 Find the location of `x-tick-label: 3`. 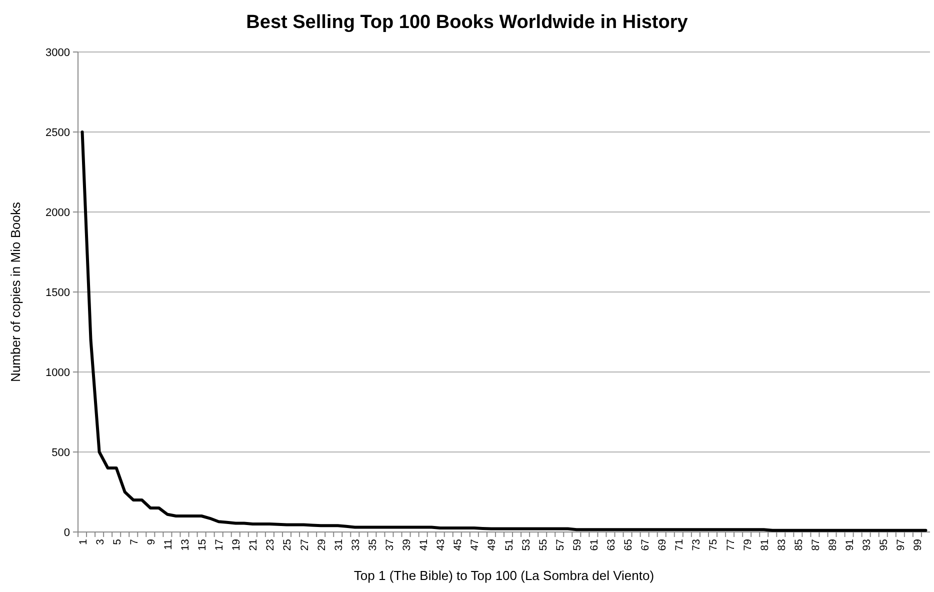

x-tick-label: 3 is located at coordinates (100, 541).